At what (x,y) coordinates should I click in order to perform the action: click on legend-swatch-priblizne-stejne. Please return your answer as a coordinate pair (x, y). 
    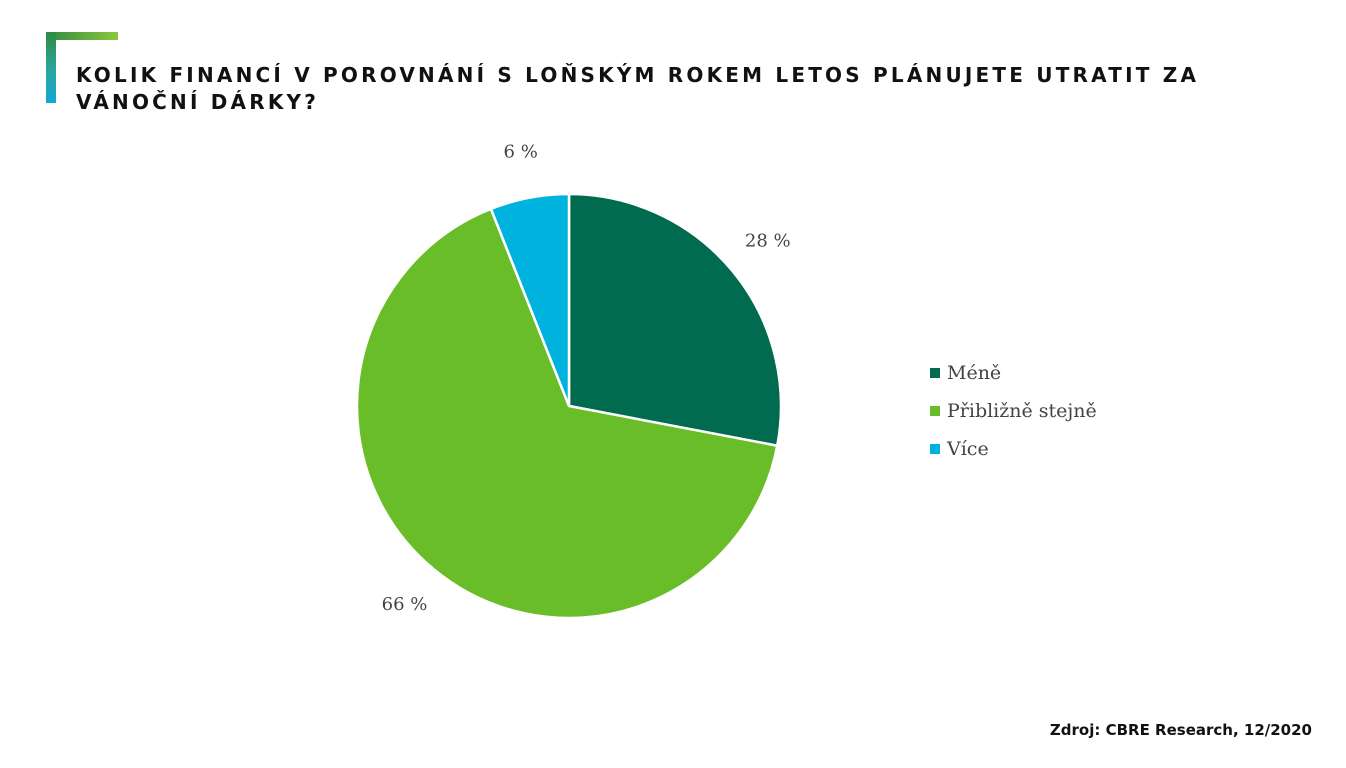
    Looking at the image, I should click on (935, 411).